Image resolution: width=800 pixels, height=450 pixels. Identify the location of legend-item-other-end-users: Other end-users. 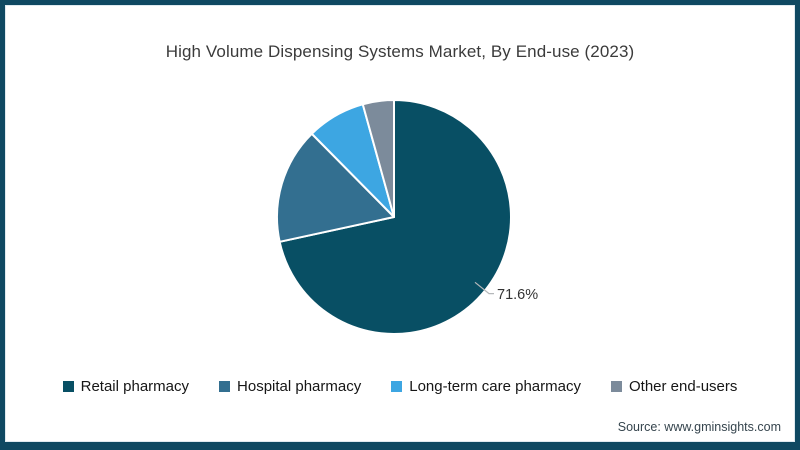
(674, 386).